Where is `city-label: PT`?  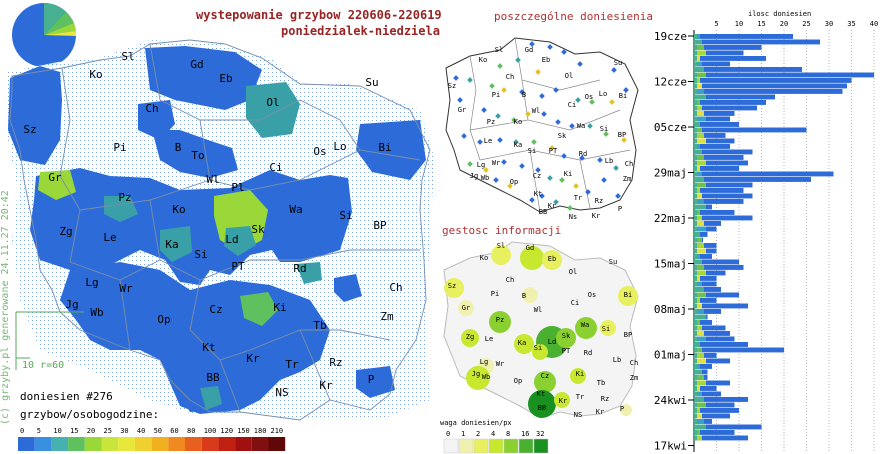
city-label: PT is located at coordinates (553, 151).